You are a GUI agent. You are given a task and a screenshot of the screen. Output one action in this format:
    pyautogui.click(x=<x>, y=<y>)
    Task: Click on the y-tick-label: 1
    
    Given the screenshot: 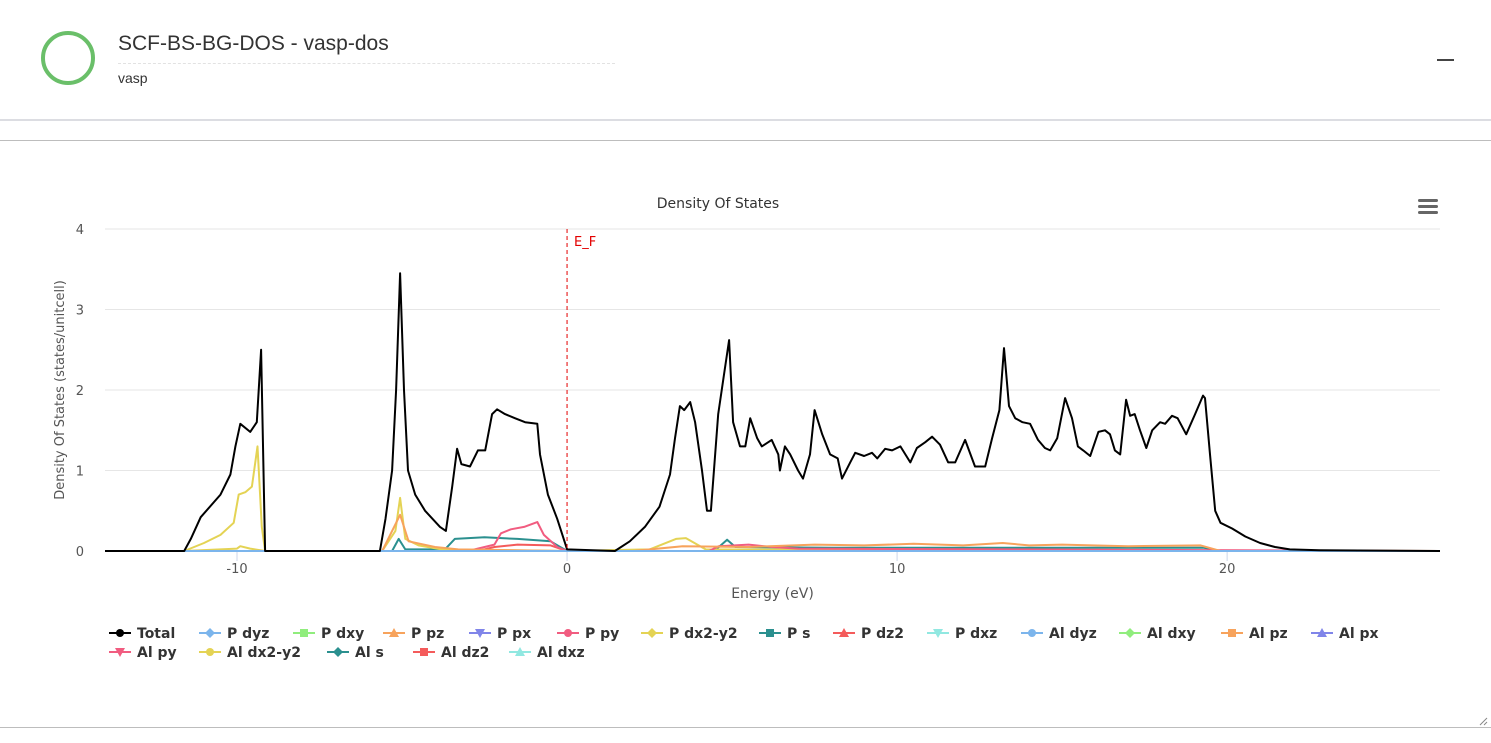 What is the action you would take?
    pyautogui.click(x=80, y=472)
    